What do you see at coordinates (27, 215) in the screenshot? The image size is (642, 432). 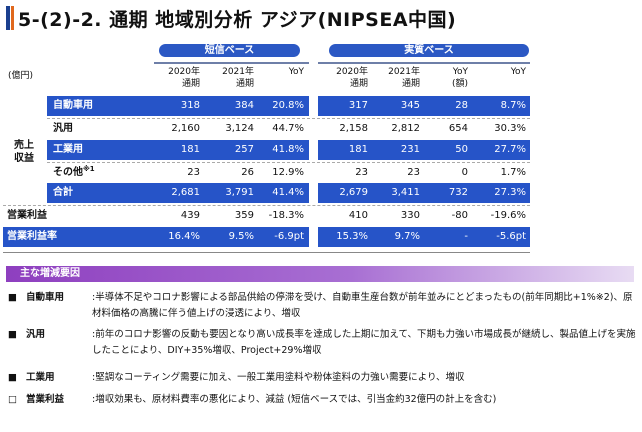 I see `row-label: 営業利益` at bounding box center [27, 215].